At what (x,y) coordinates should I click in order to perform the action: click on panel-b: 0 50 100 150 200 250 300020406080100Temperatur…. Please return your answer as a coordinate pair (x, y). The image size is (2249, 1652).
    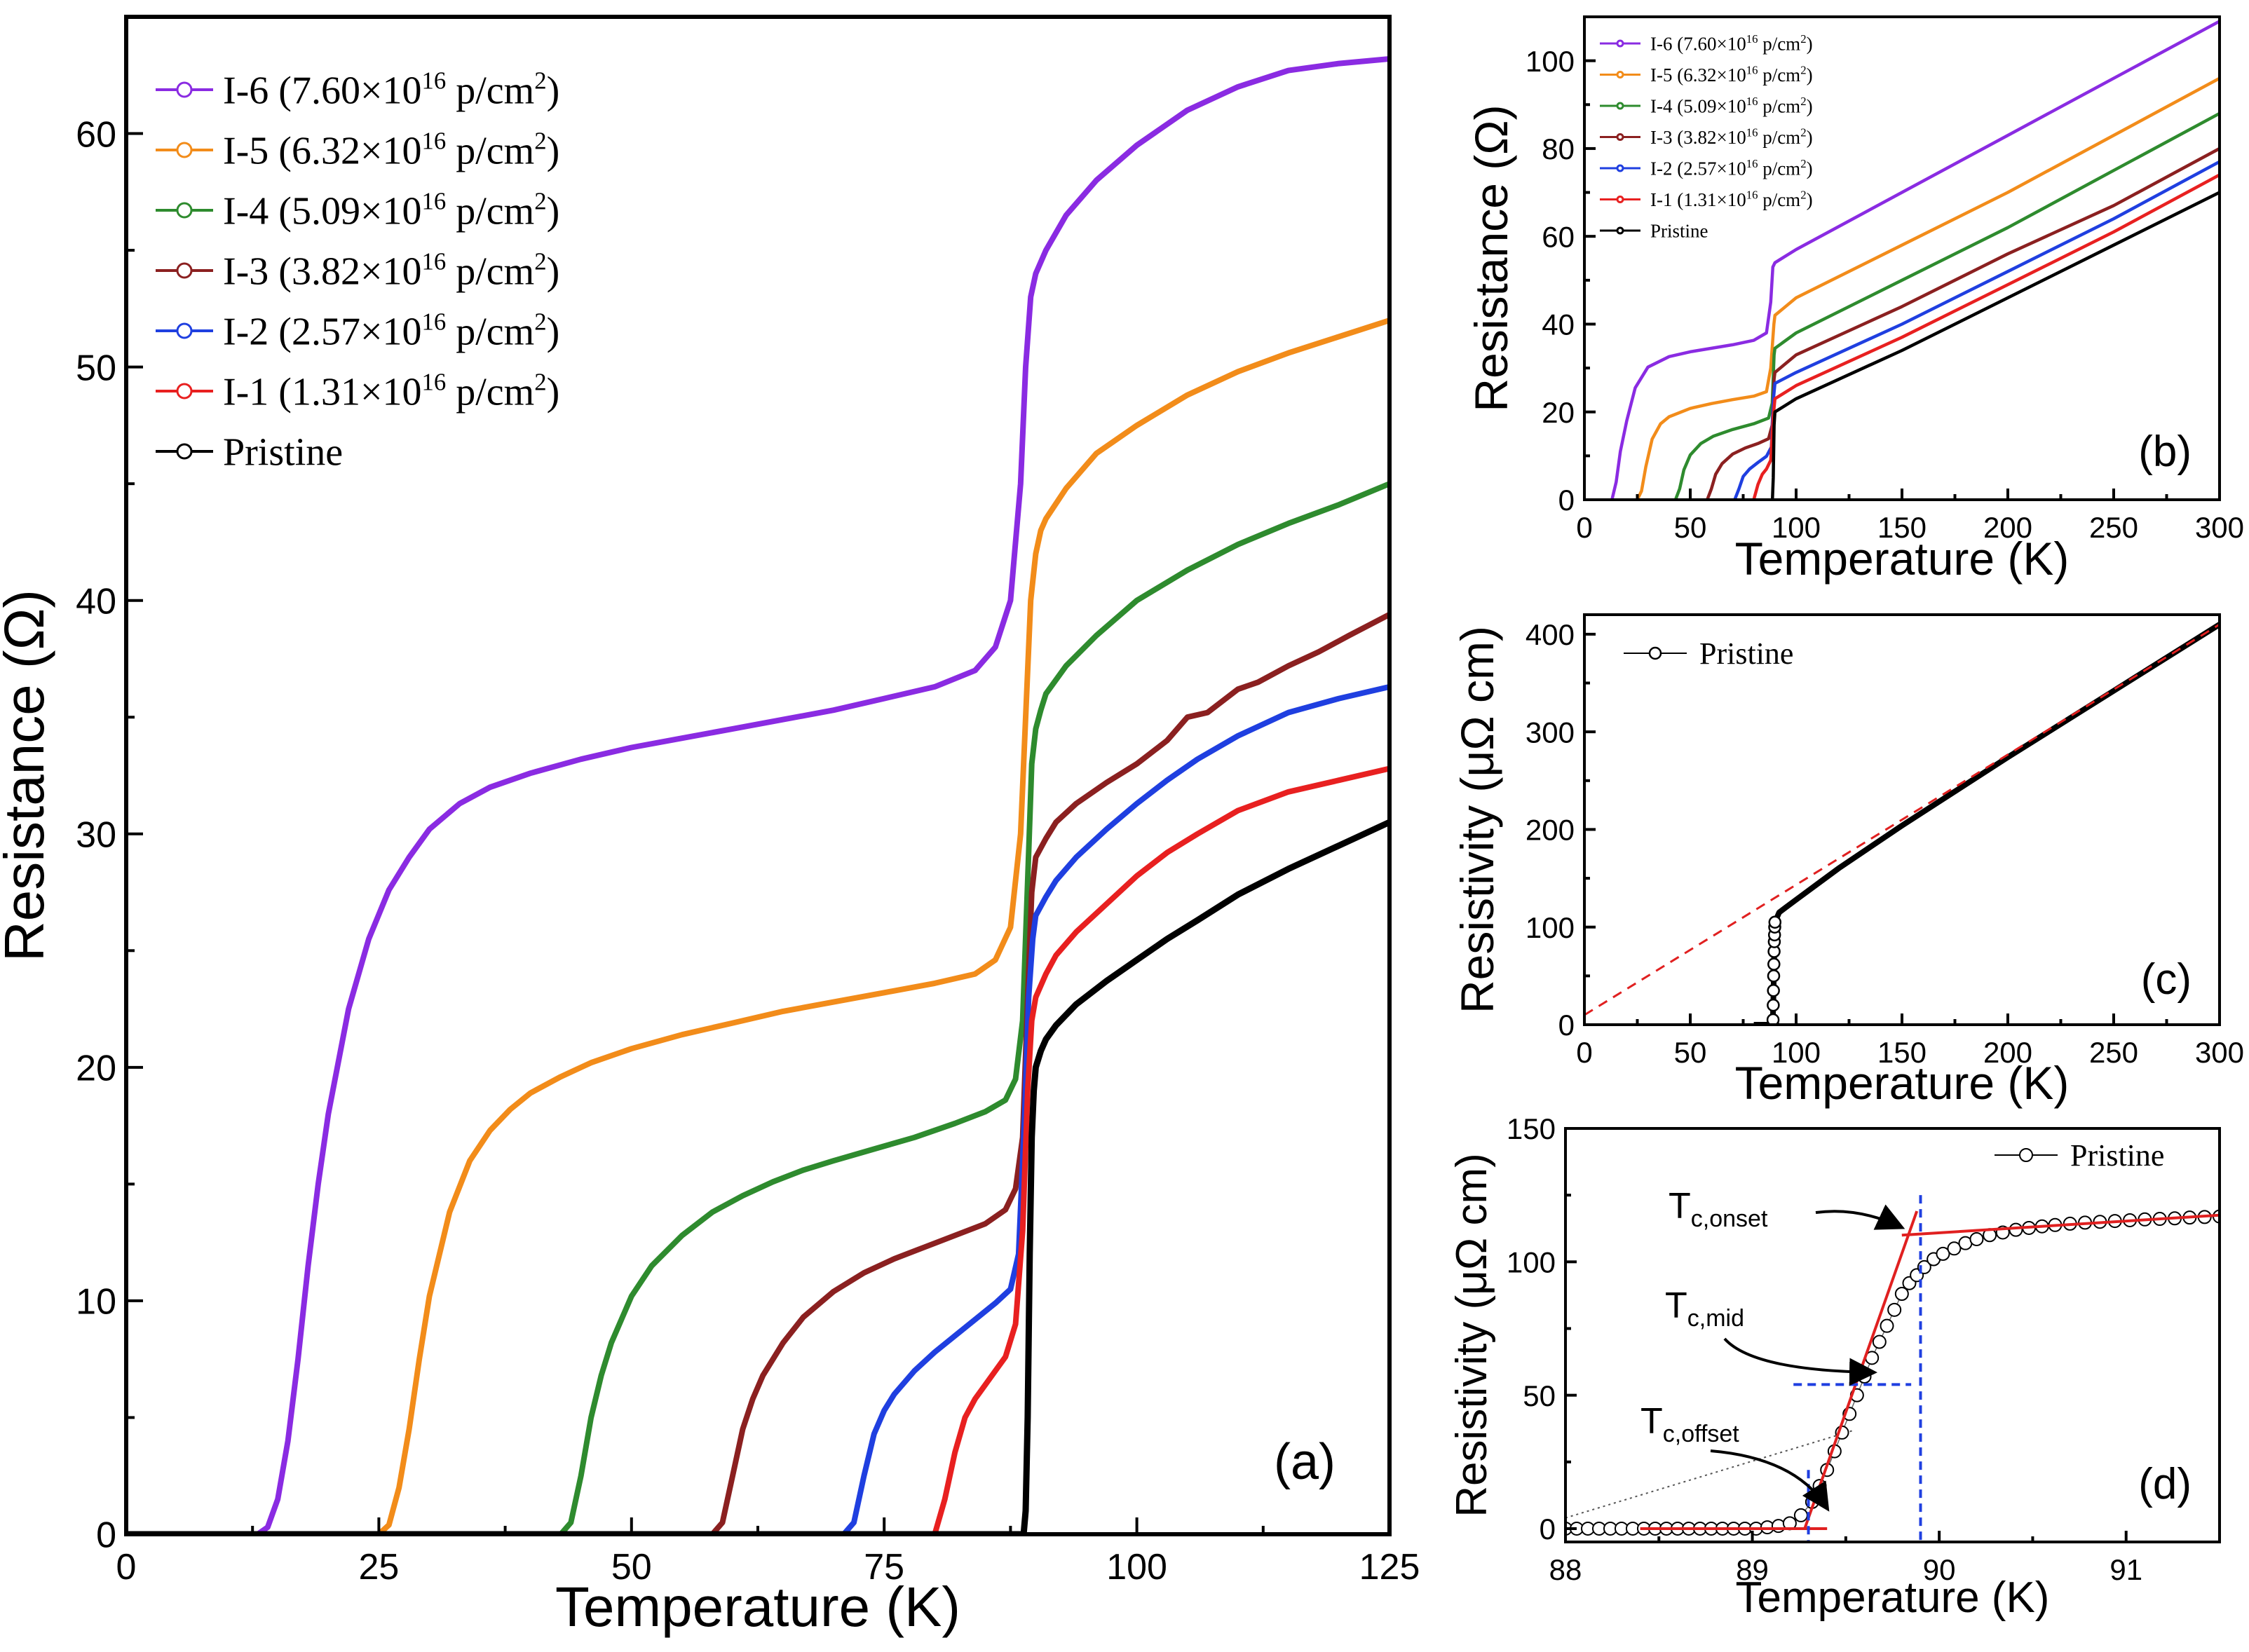
    Looking at the image, I should click on (1854, 300).